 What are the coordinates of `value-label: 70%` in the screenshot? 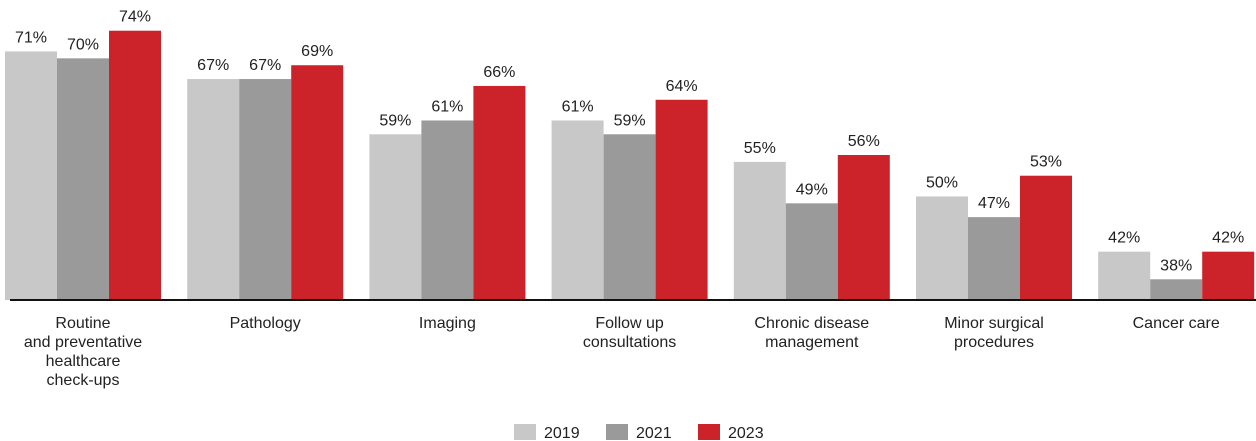 It's located at (83, 44).